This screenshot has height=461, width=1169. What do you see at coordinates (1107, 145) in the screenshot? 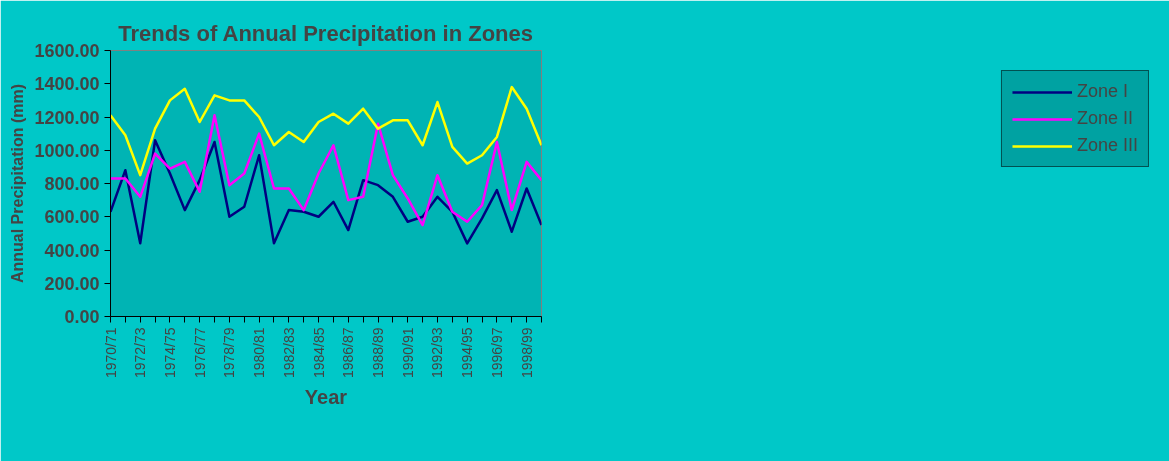
I see `legend-label: Zone III` at bounding box center [1107, 145].